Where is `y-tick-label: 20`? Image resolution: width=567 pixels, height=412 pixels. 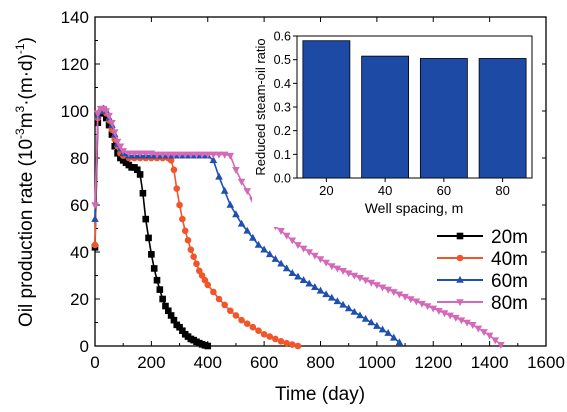 y-tick-label: 20 is located at coordinates (79, 299).